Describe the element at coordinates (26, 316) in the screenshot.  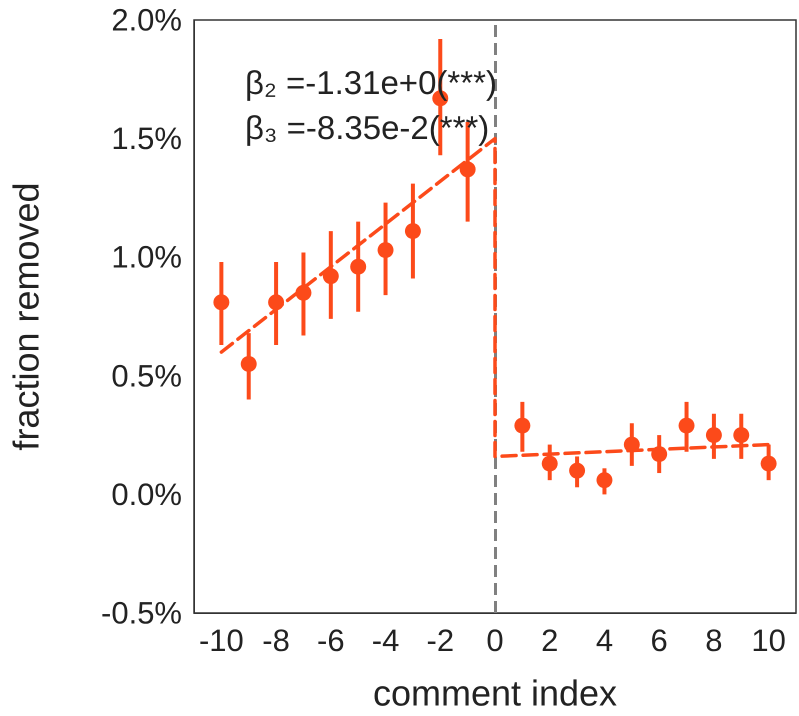
I see `y-axis-title: fraction removed` at that location.